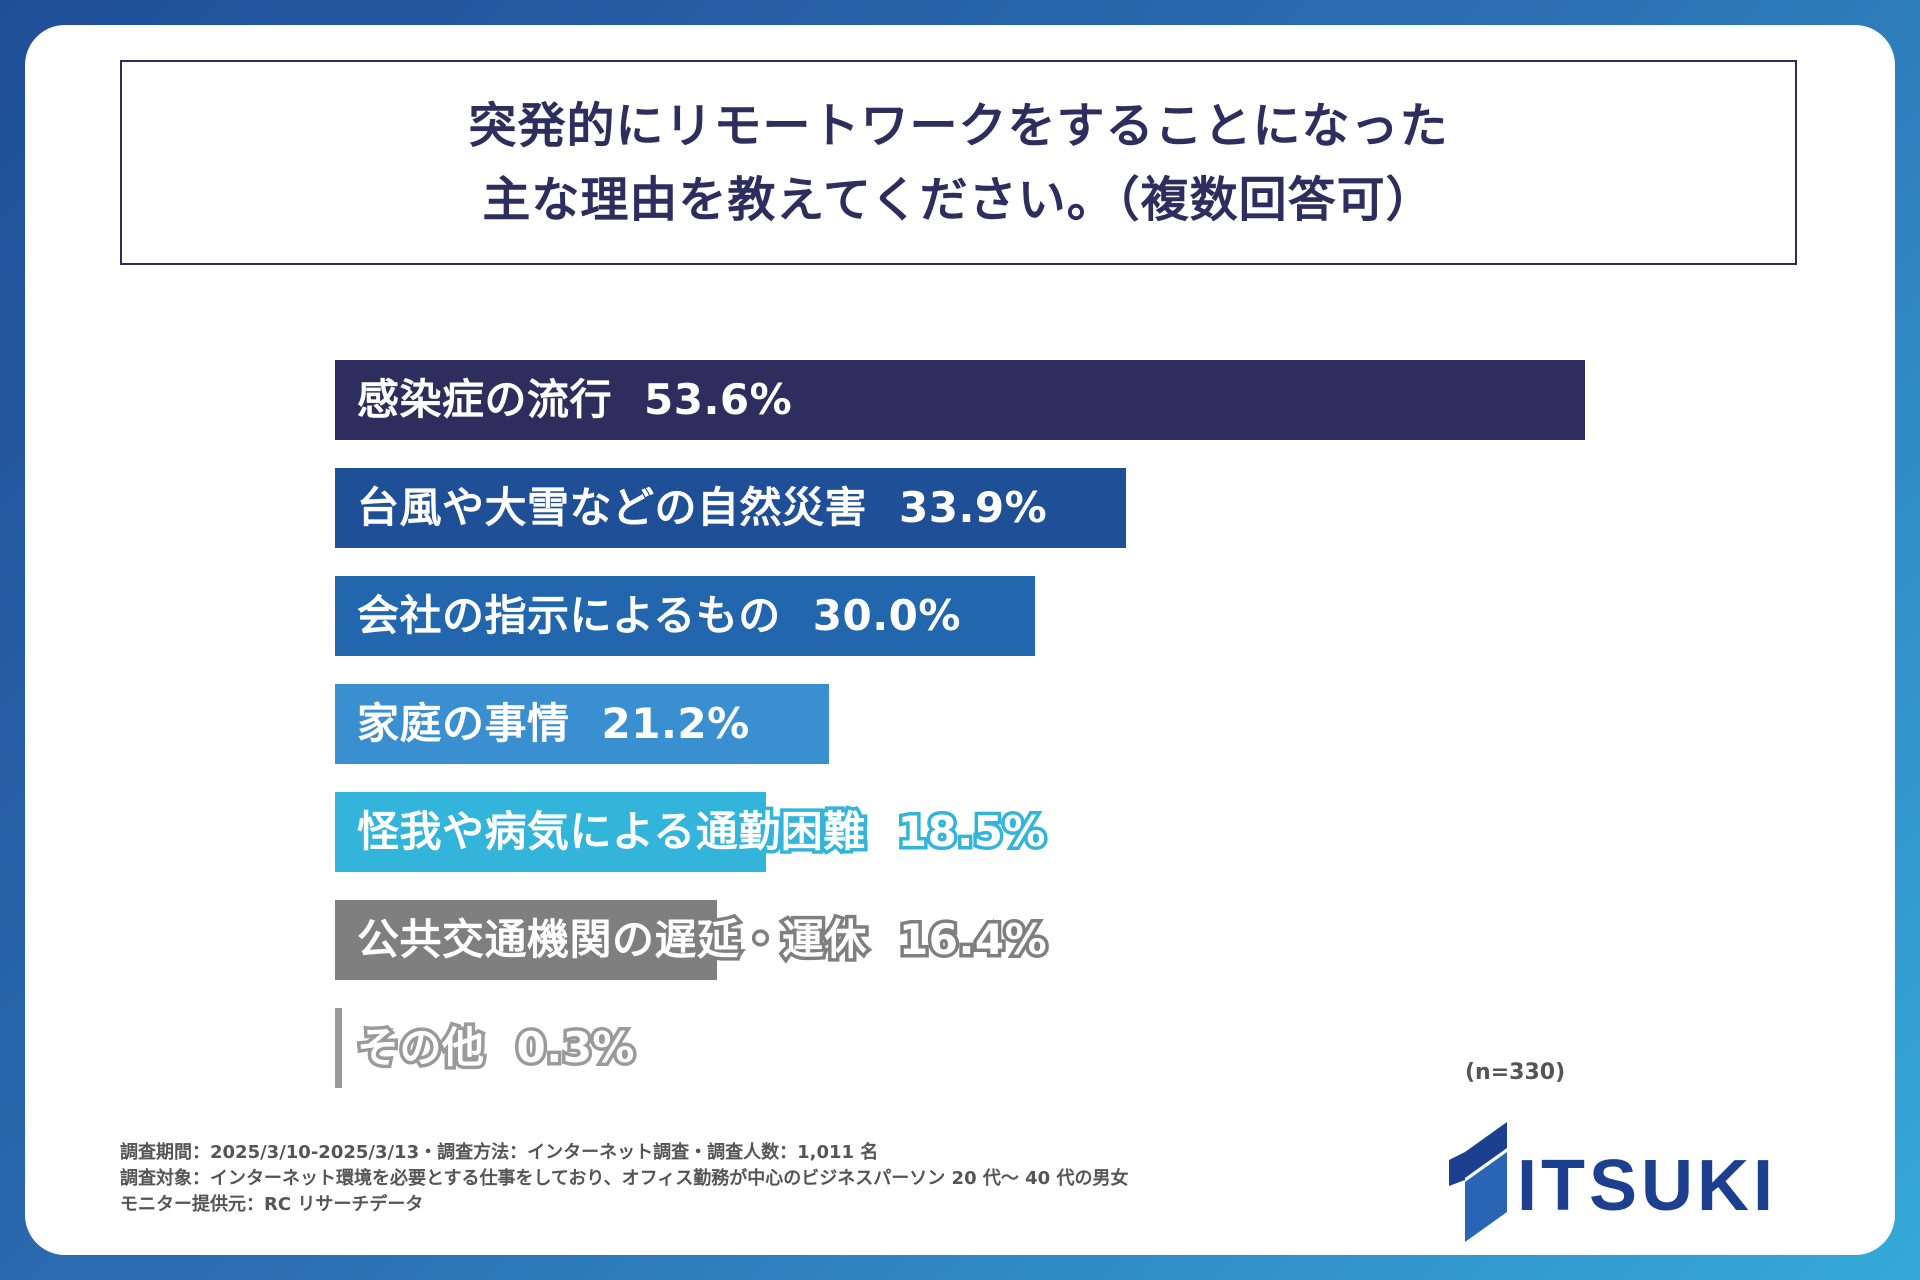 The height and width of the screenshot is (1280, 1920). I want to click on itsuki-logo: ITSUKI, so click(1625, 1182).